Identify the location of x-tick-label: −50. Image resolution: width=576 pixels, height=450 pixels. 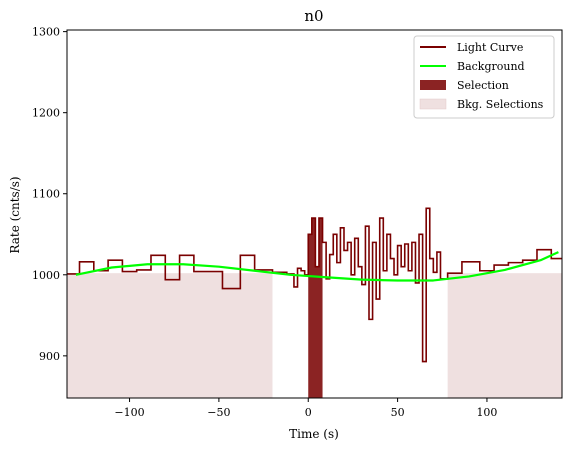
(218, 412).